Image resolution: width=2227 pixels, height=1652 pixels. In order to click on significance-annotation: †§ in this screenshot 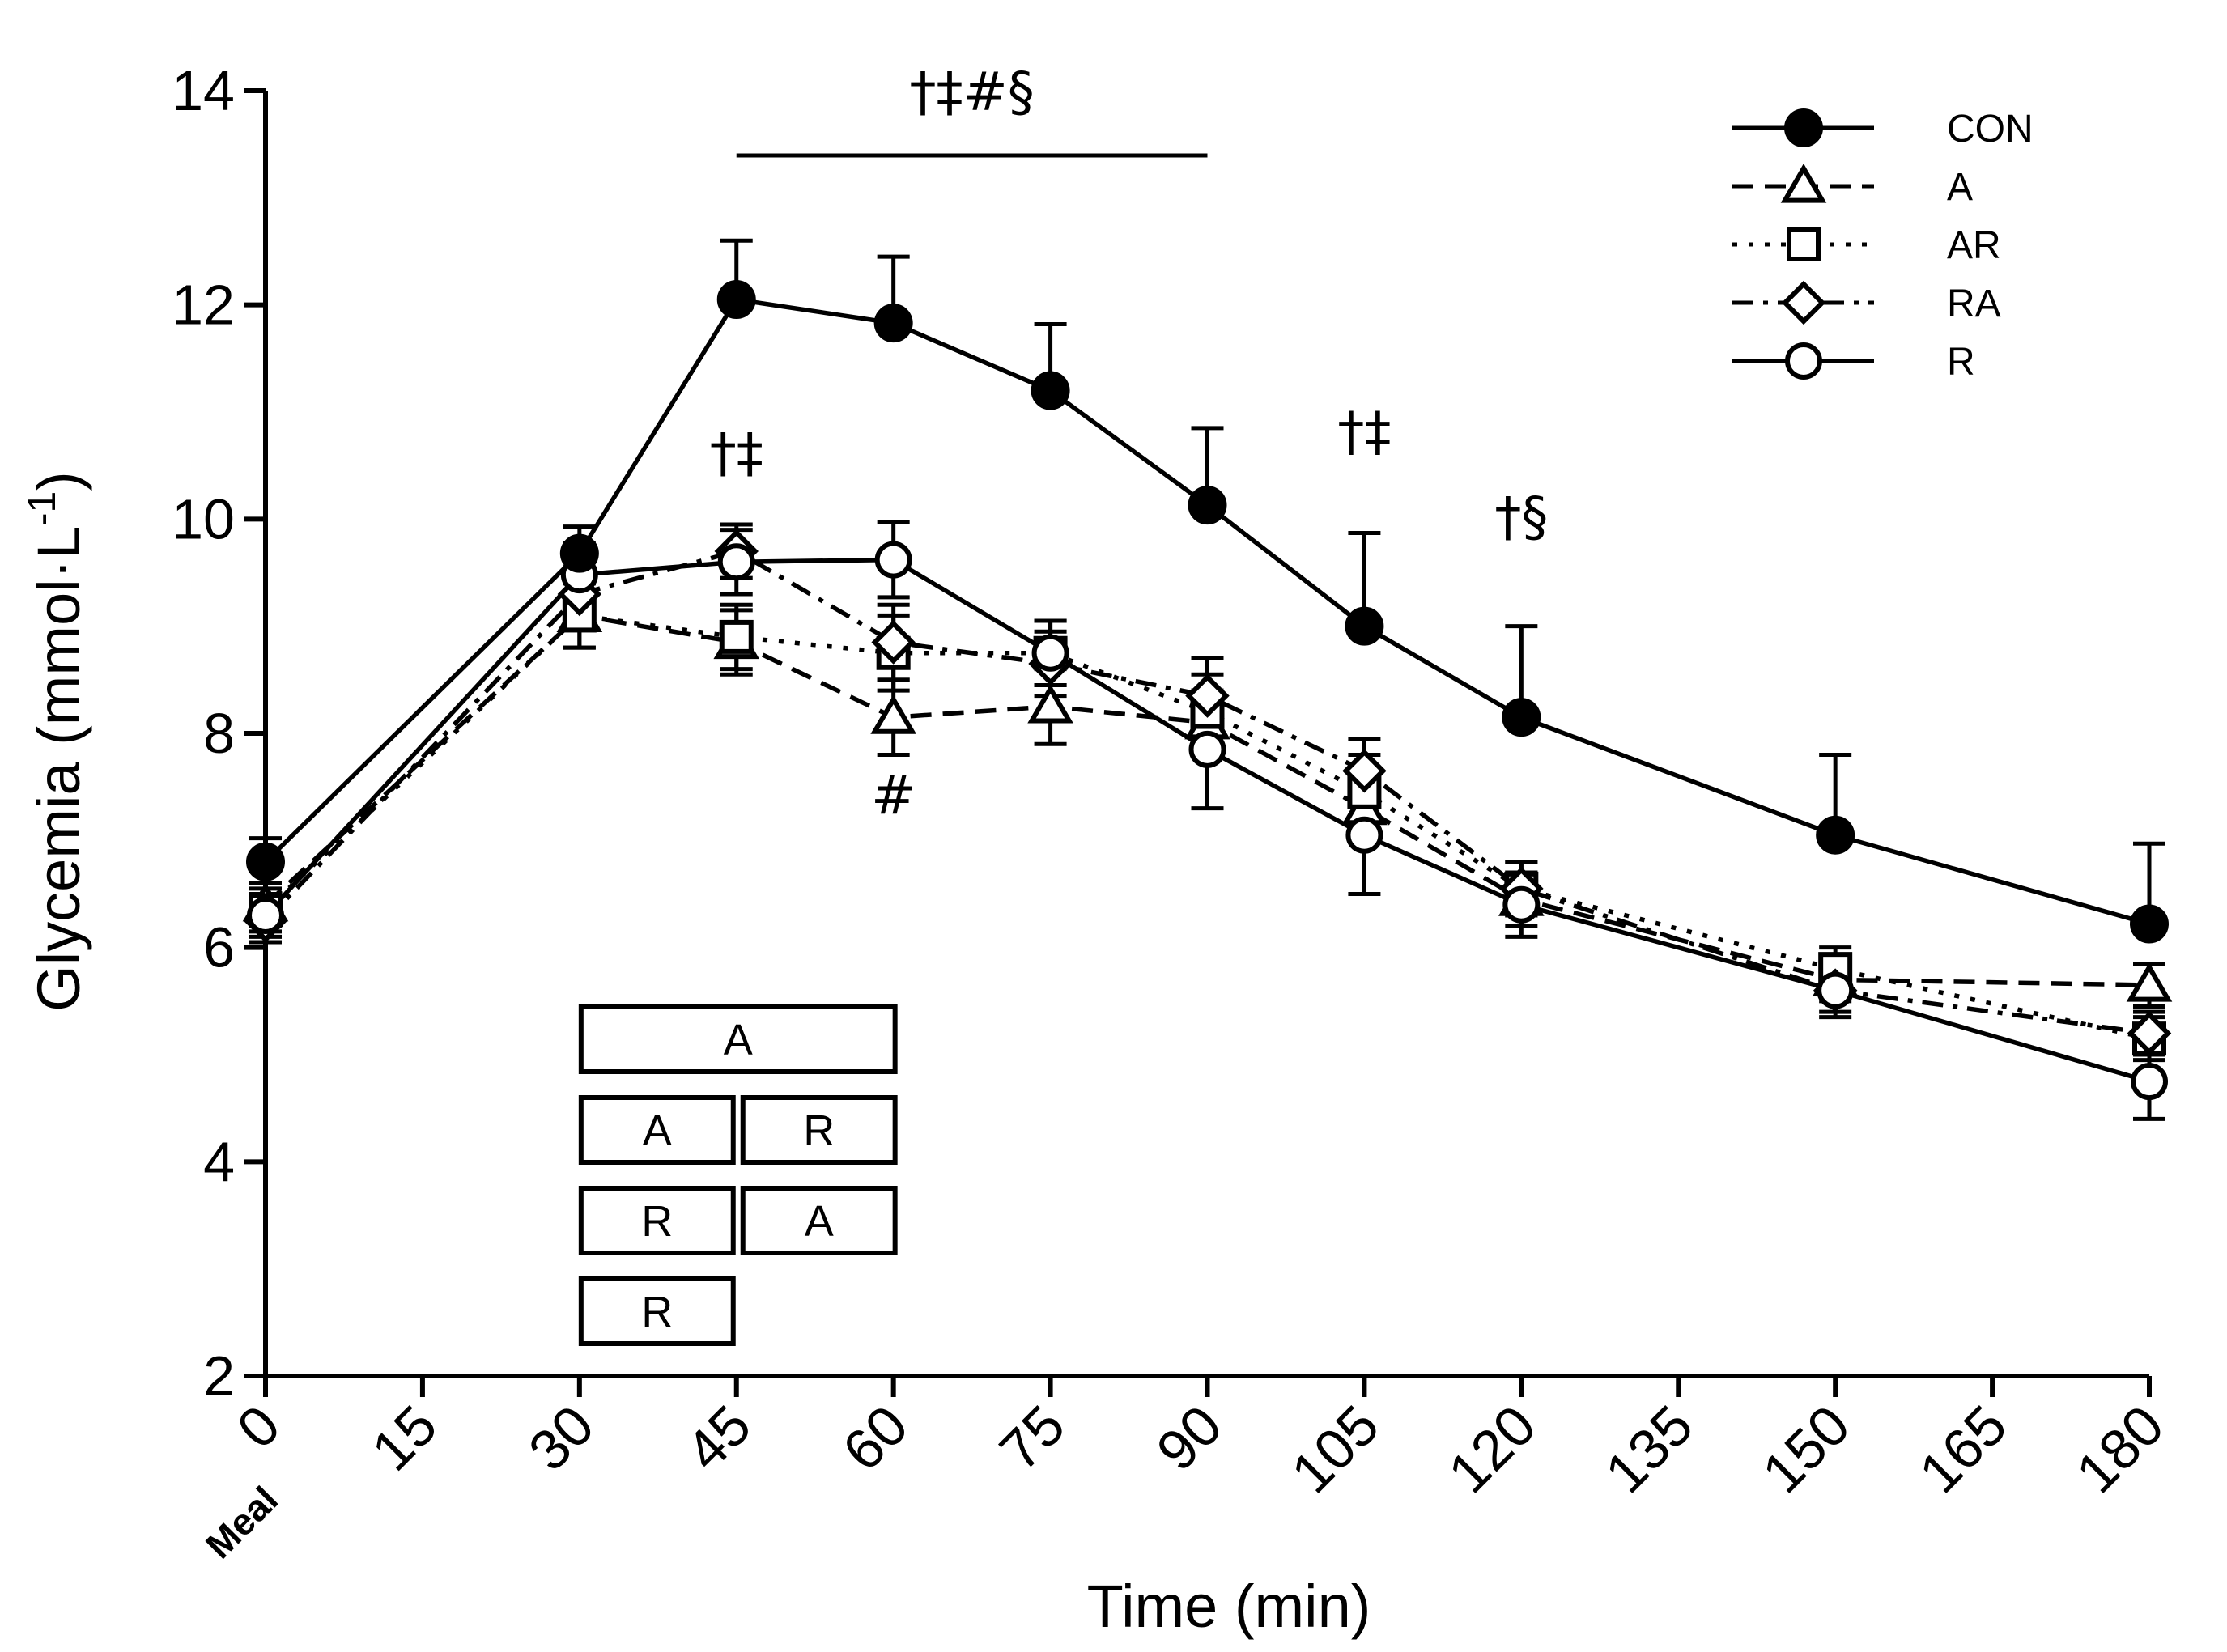, I will do `click(1521, 517)`.